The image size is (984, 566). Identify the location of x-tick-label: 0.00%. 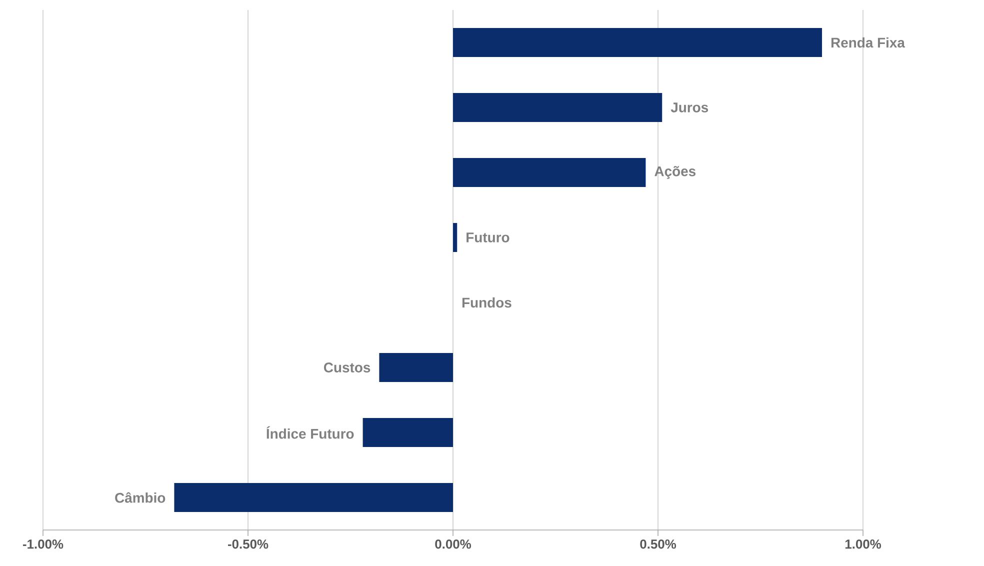
(453, 544).